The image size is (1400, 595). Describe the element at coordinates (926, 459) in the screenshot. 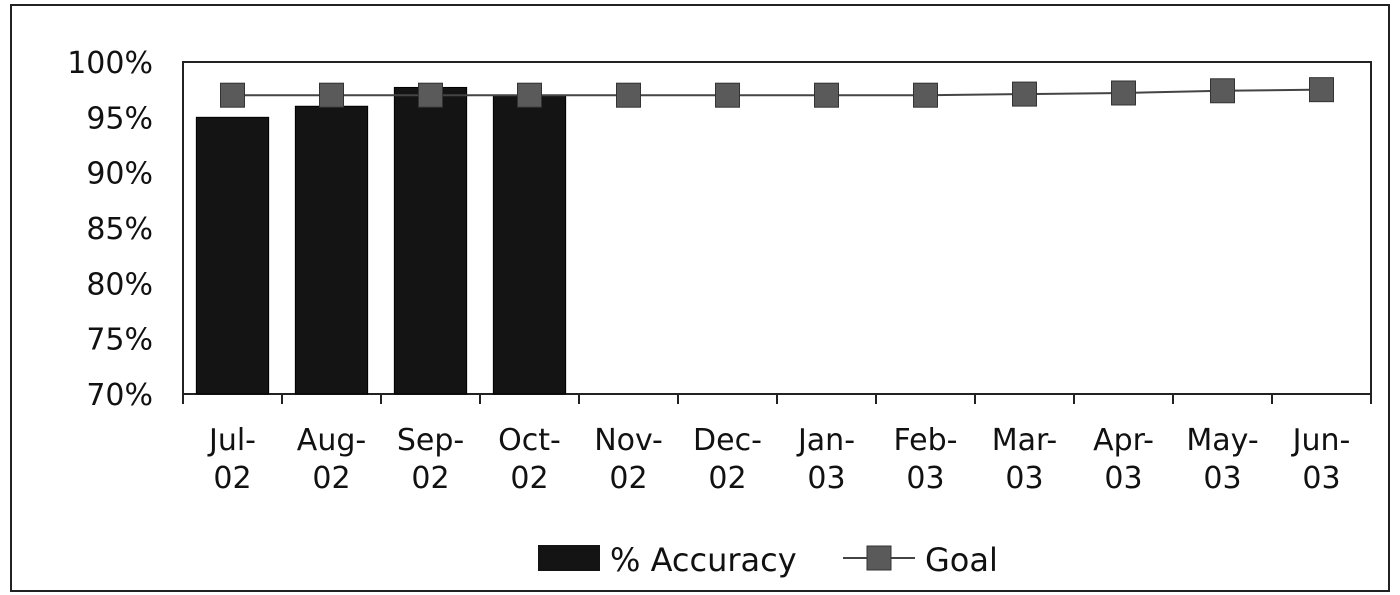

I see `x-tick-label: Feb-03` at that location.